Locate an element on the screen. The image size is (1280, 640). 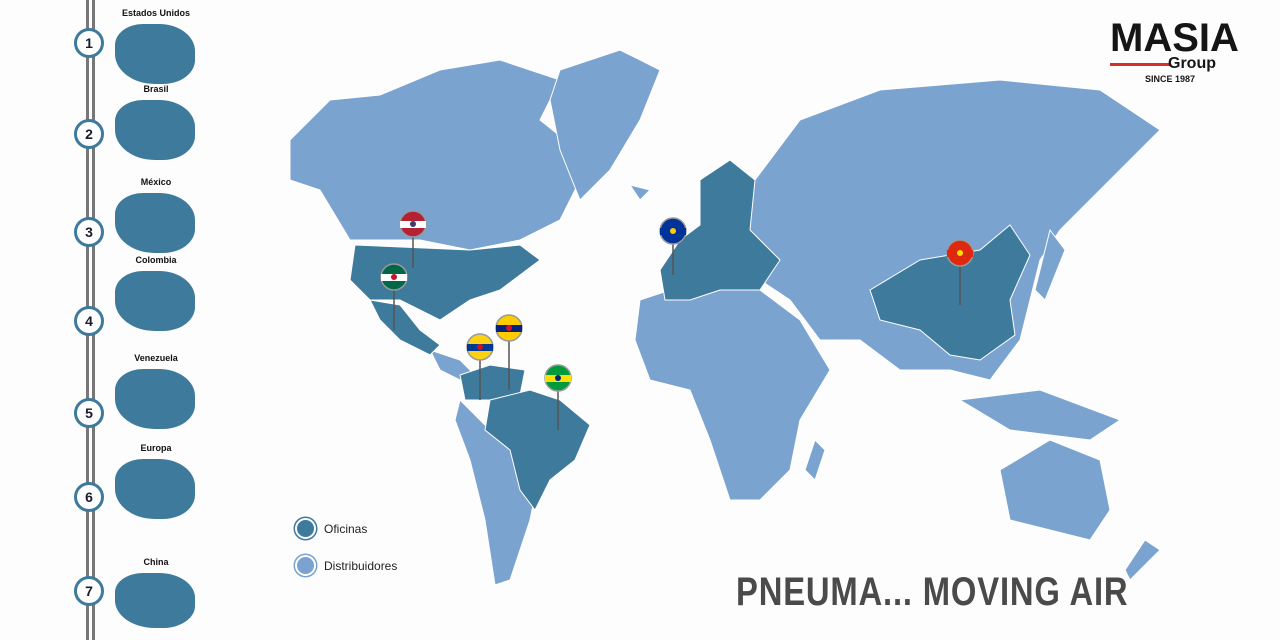
greenland is located at coordinates (605, 125).